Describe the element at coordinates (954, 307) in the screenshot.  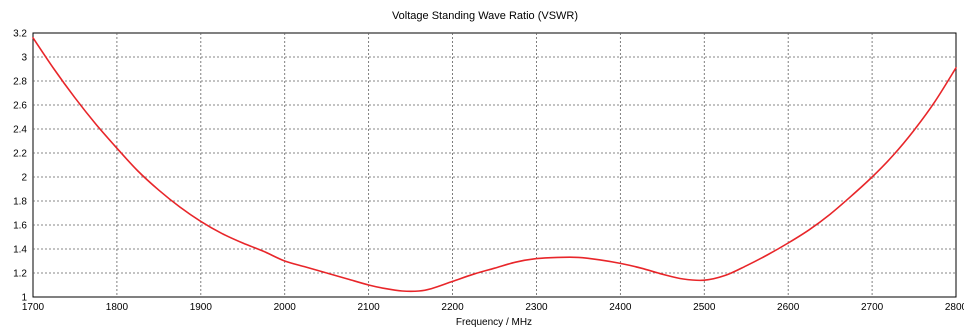
I see `x-tick-label: 2800` at that location.